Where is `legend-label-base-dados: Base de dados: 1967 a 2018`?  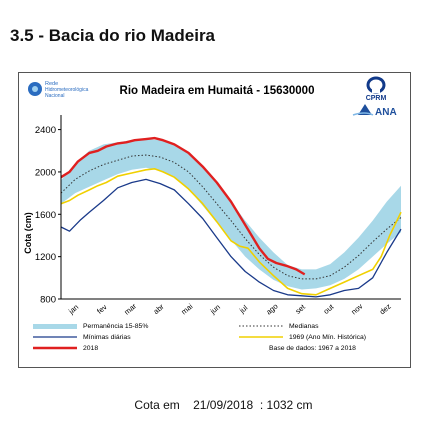
legend-label-base-dados: Base de dados: 1967 a 2018 is located at coordinates (312, 348).